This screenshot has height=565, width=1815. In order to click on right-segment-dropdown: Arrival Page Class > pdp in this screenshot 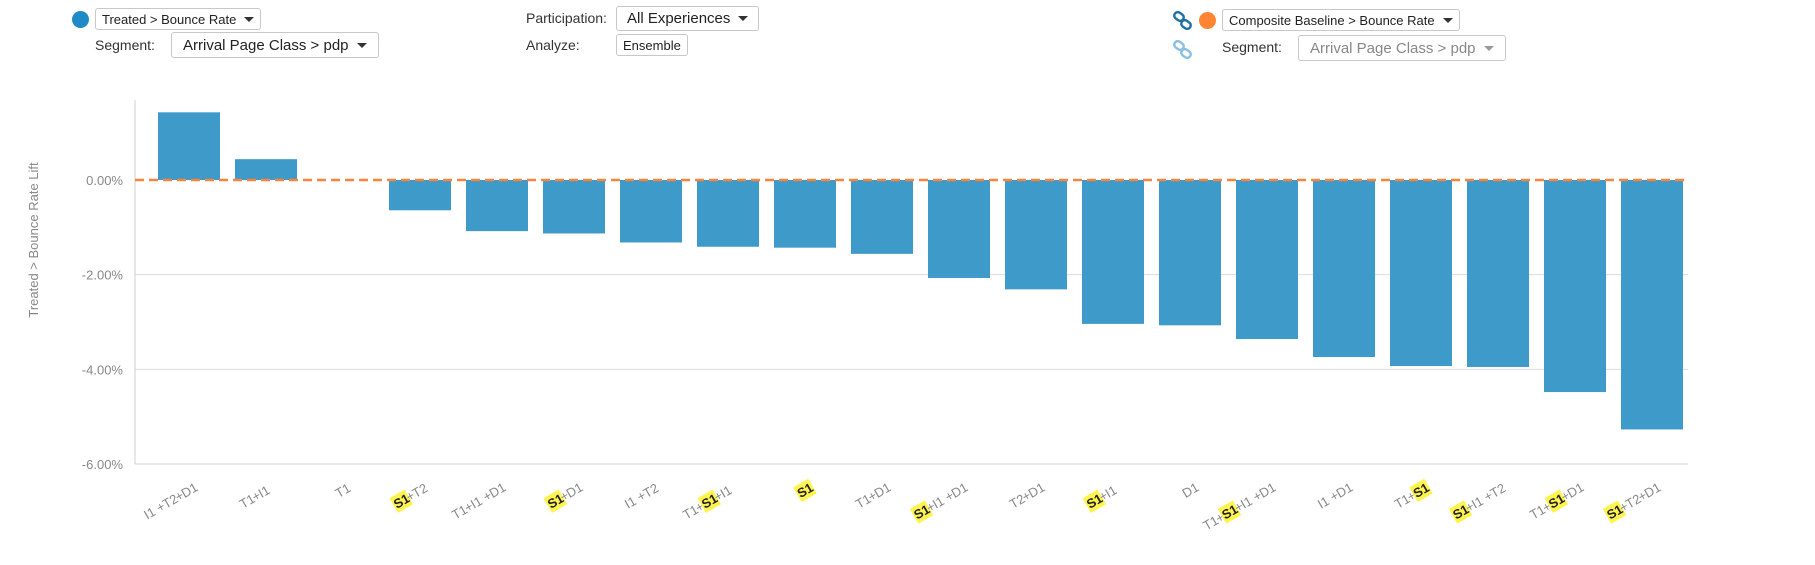, I will do `click(1402, 48)`.